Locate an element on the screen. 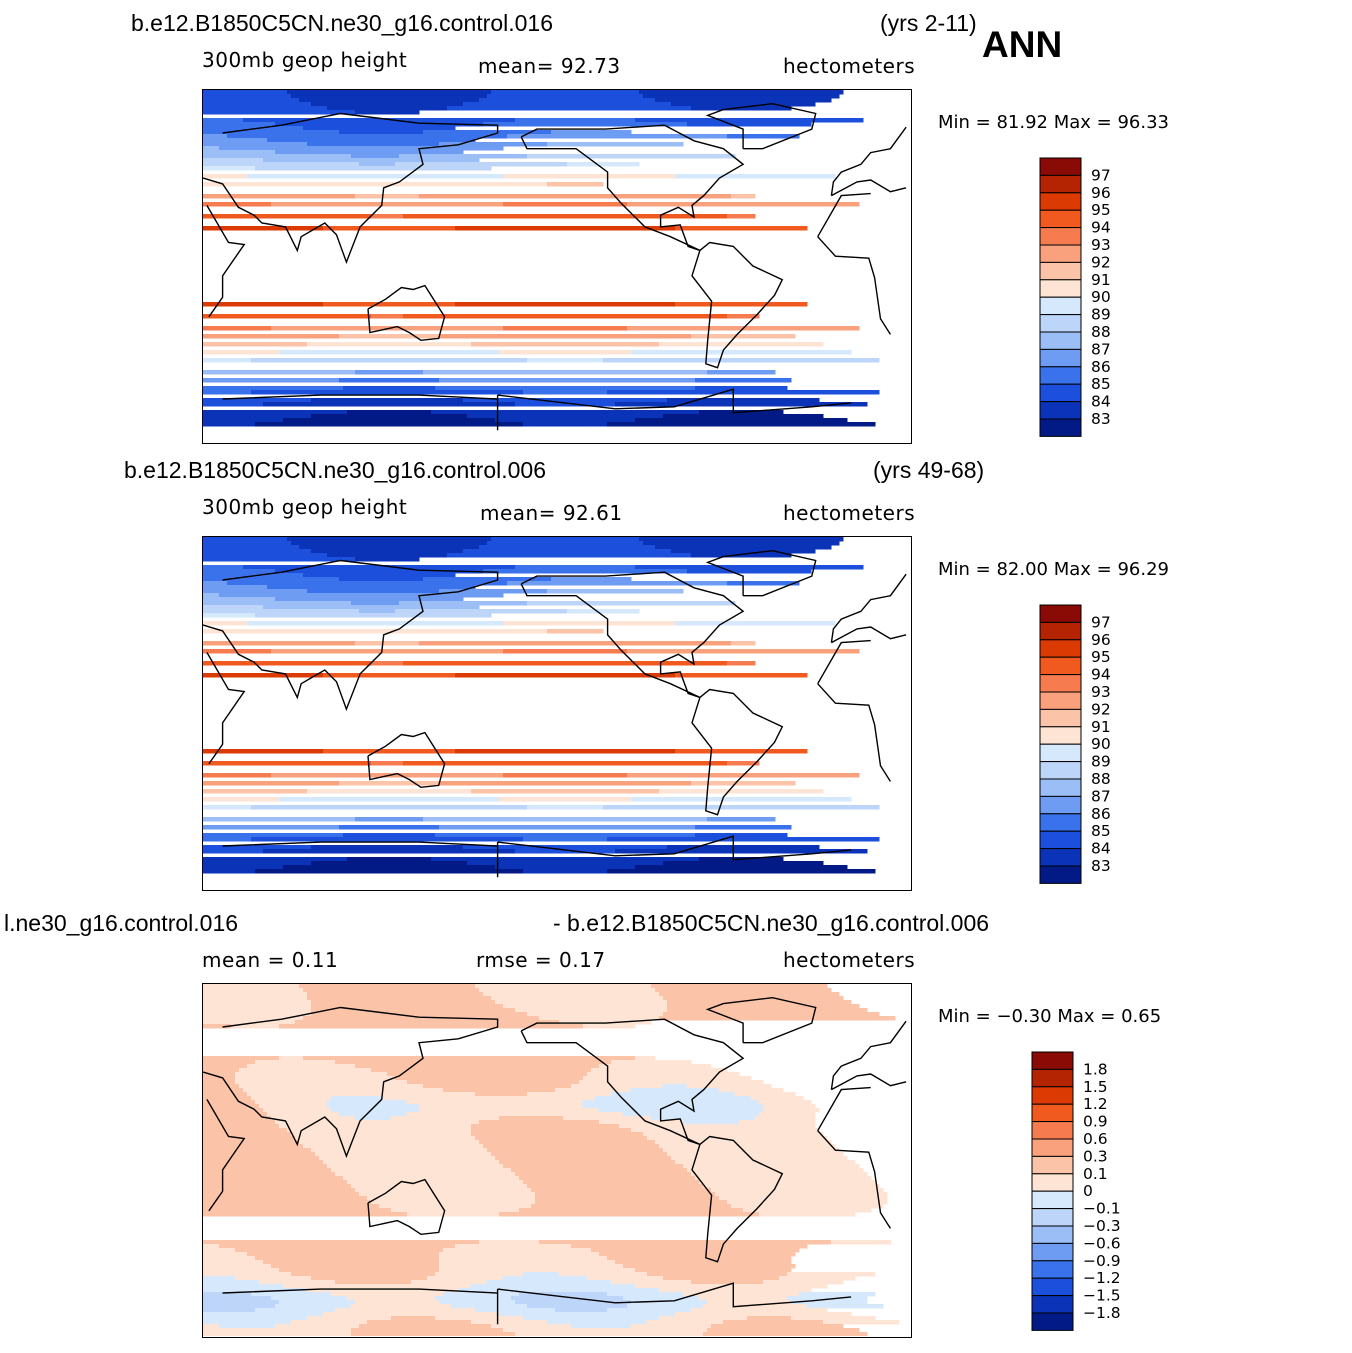 The height and width of the screenshot is (1353, 1352). colorbar-label: 0.9 is located at coordinates (1095, 1122).